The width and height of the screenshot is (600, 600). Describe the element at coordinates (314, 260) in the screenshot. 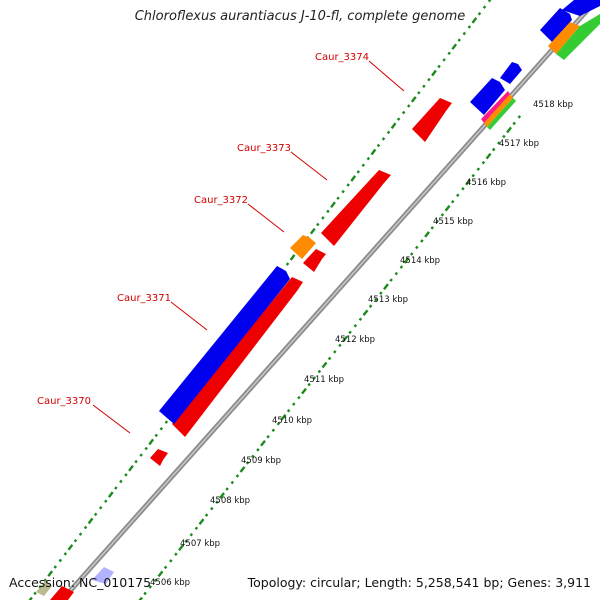

I see `gene-reverse-caur-3372b` at that location.